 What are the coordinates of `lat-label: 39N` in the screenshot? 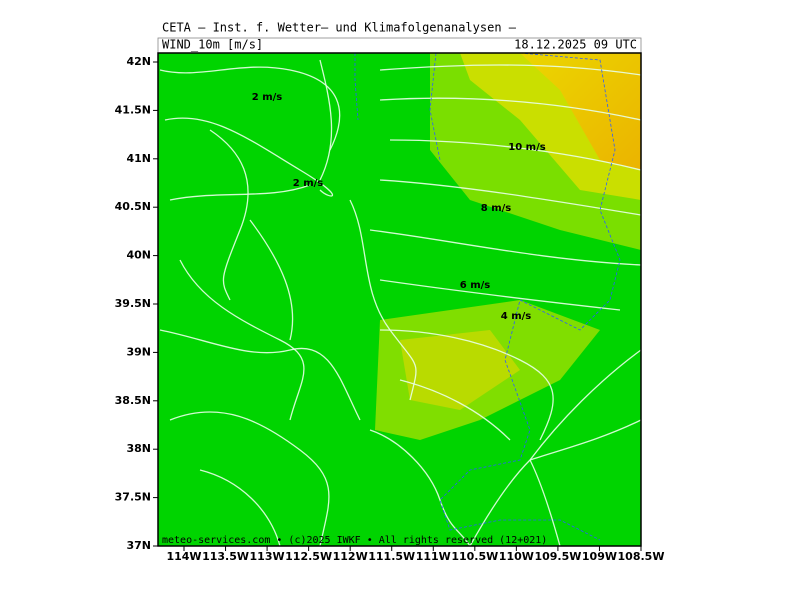 It's located at (138, 351).